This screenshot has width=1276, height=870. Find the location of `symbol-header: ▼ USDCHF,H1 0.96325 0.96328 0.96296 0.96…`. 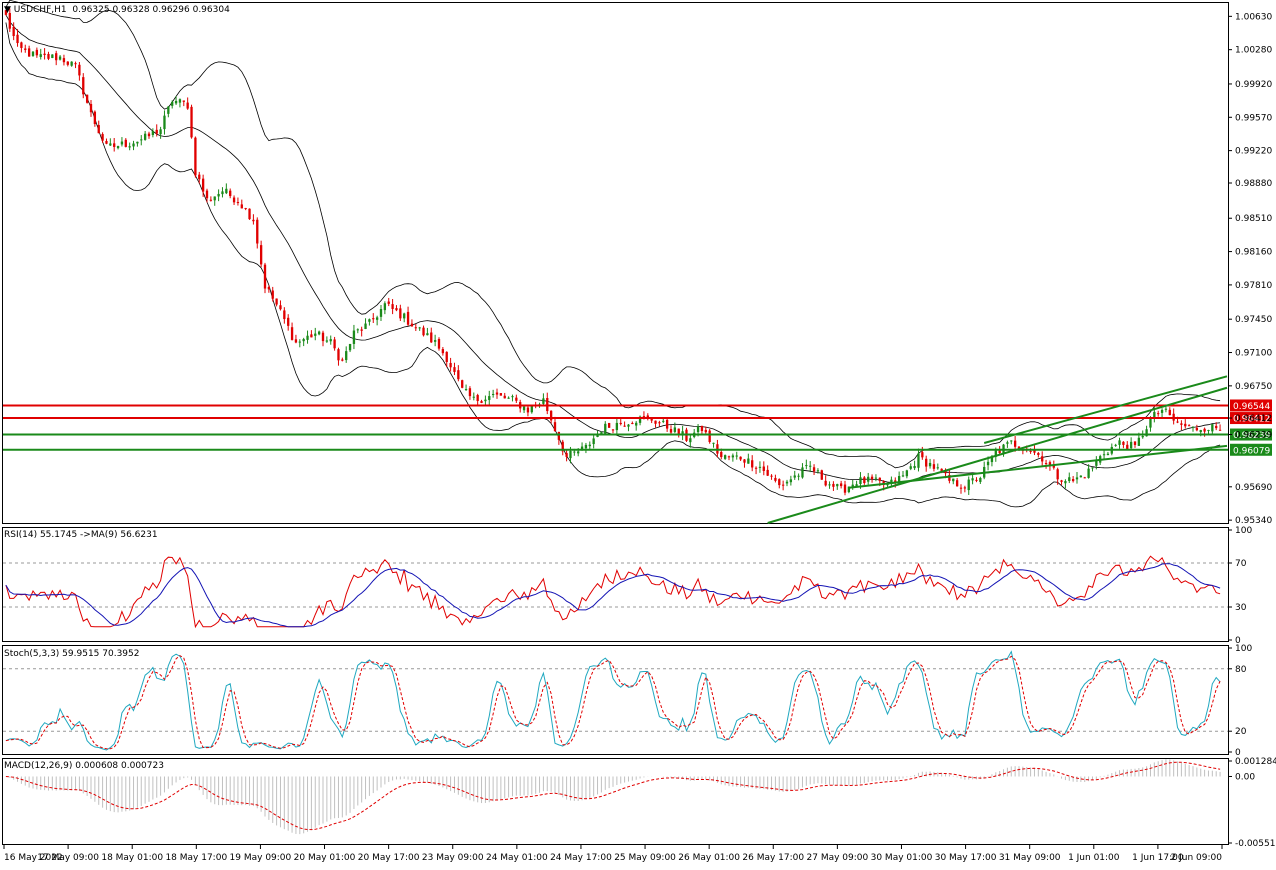

symbol-header: ▼ USDCHF,H1 0.96325 0.96328 0.96296 0.96… is located at coordinates (117, 10).